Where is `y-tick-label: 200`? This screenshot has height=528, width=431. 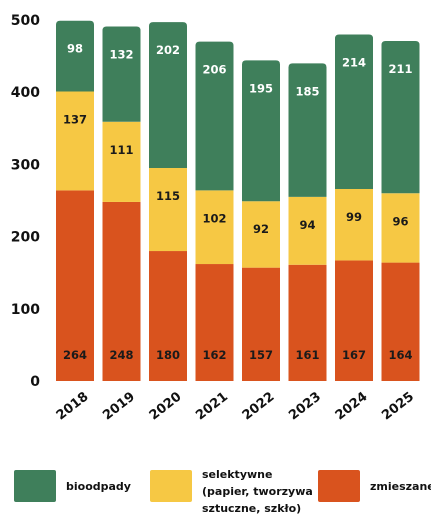
y-tick-label: 200 is located at coordinates (25, 238).